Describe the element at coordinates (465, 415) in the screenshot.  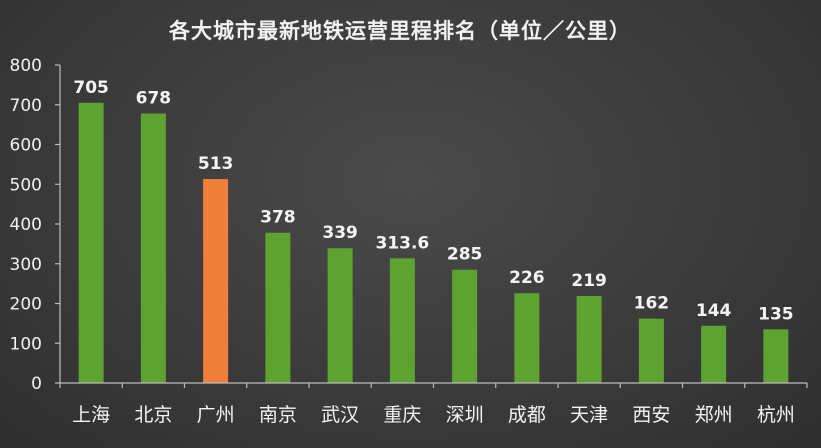
I see `x-tick-label: 深圳` at that location.